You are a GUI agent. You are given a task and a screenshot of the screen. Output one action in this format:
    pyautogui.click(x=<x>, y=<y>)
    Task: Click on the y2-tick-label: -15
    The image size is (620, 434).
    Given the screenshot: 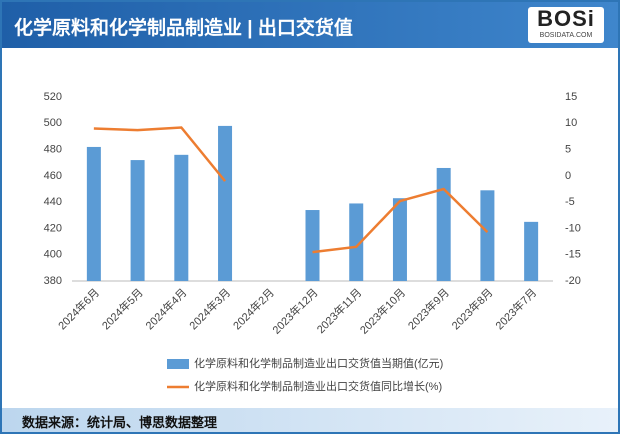 What is the action you would take?
    pyautogui.click(x=573, y=255)
    